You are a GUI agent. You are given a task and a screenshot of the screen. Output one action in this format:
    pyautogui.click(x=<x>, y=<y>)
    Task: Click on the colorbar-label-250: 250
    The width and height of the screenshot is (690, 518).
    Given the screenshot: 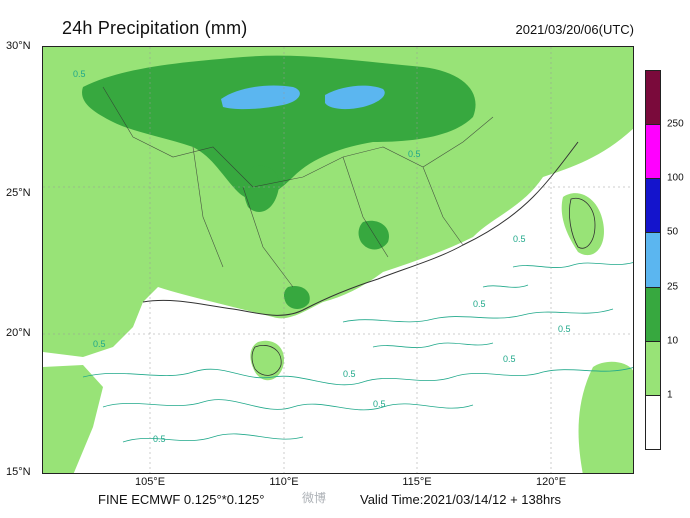 What is the action you would take?
    pyautogui.click(x=675, y=124)
    